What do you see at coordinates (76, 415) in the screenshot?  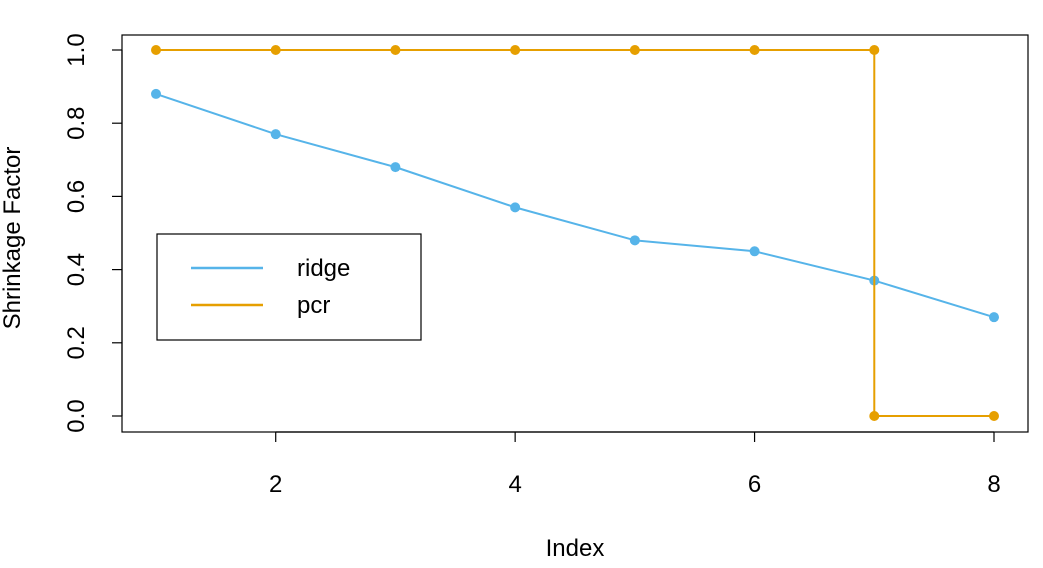 I see `y-tick-label: 0.0` at bounding box center [76, 415].